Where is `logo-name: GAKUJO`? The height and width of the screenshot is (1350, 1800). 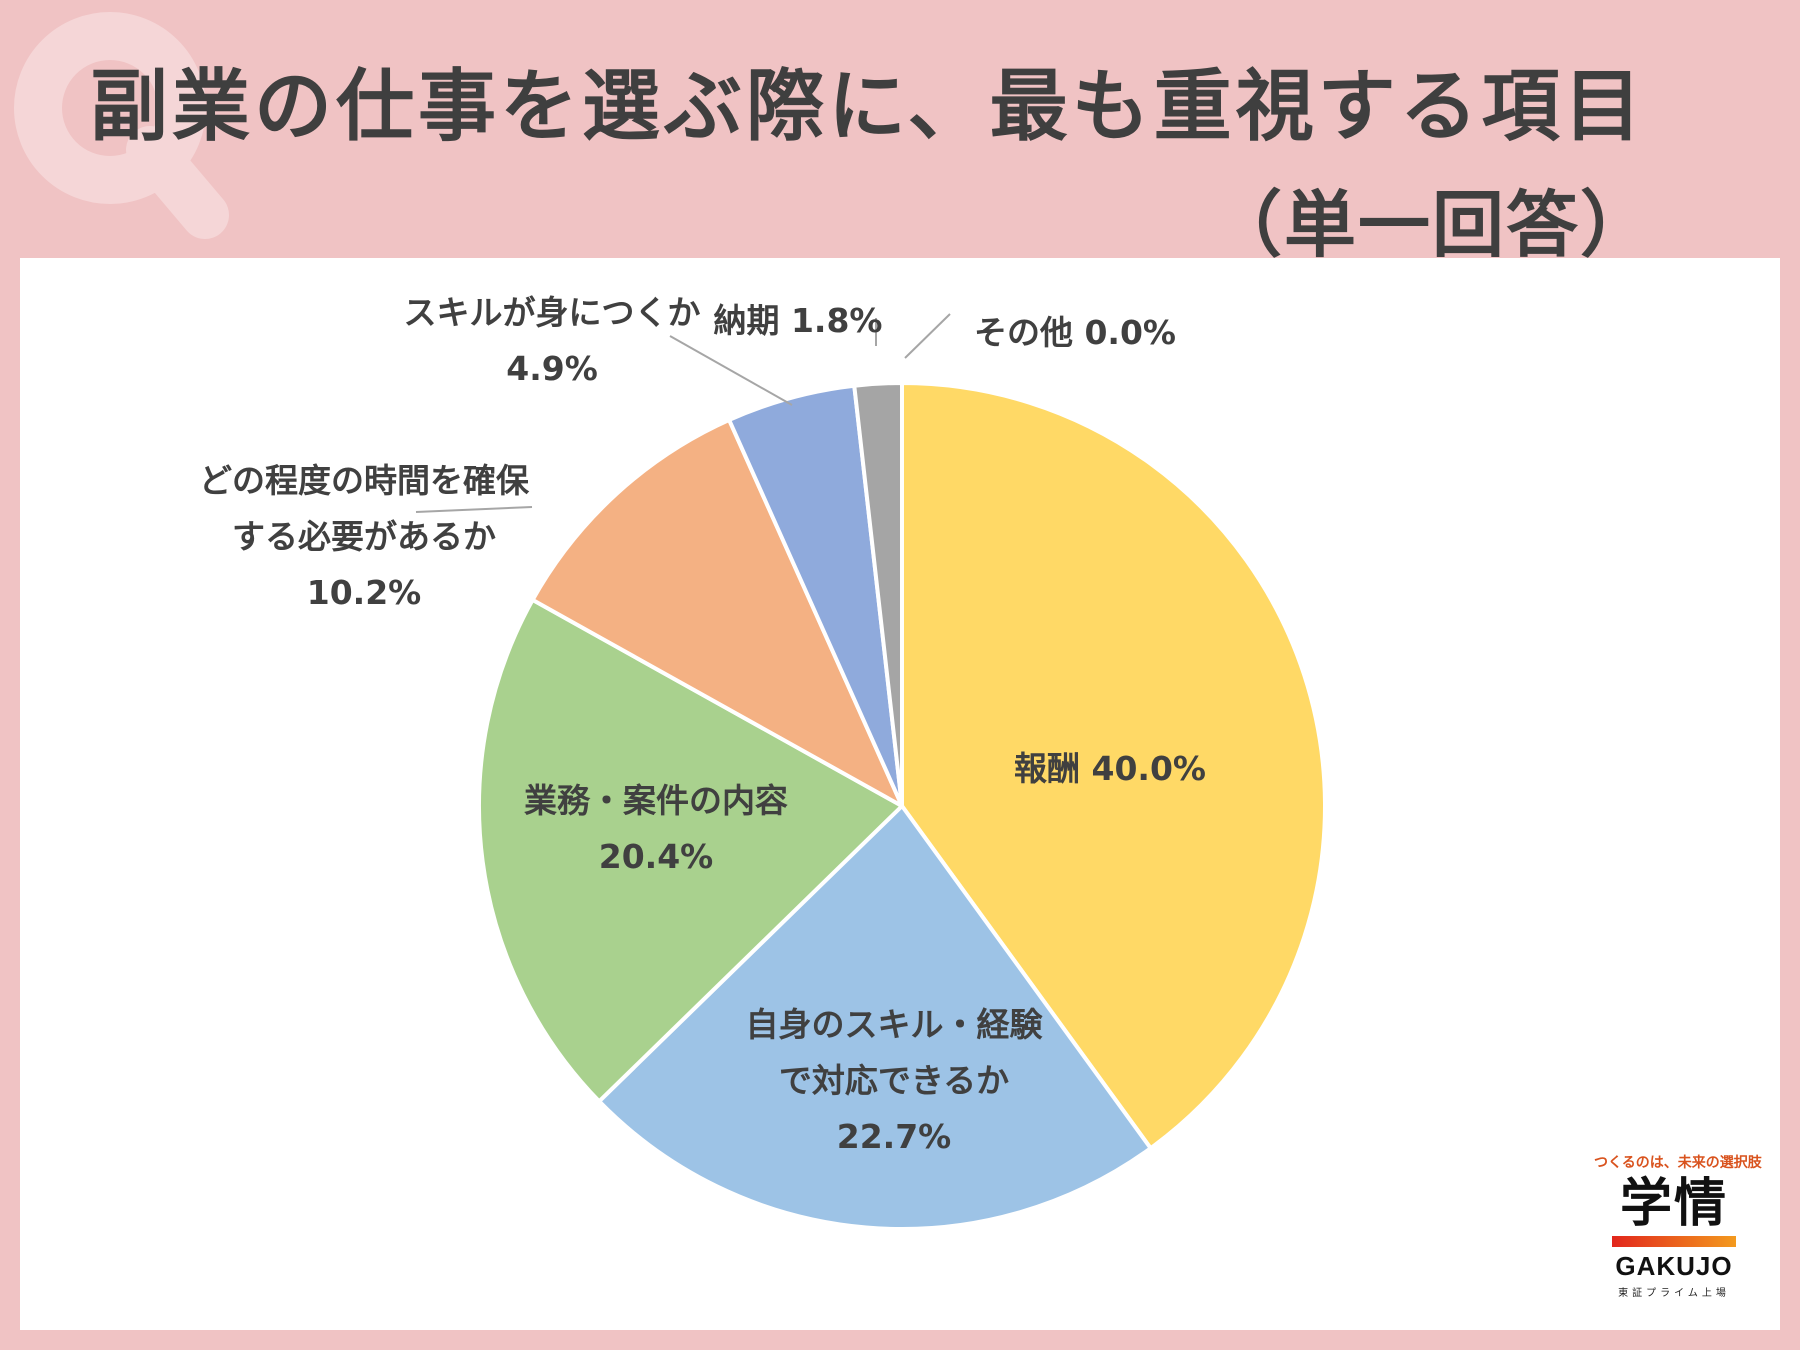 logo-name: GAKUJO is located at coordinates (1674, 1266).